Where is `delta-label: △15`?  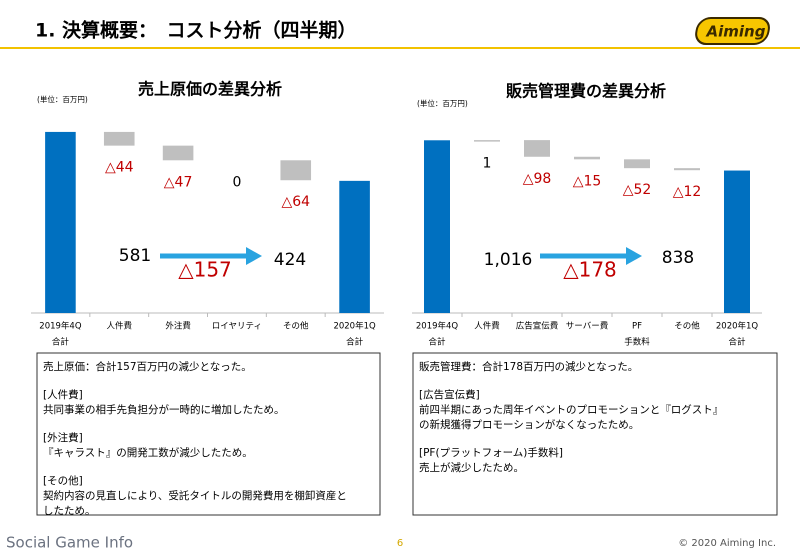
delta-label: △15 is located at coordinates (587, 181).